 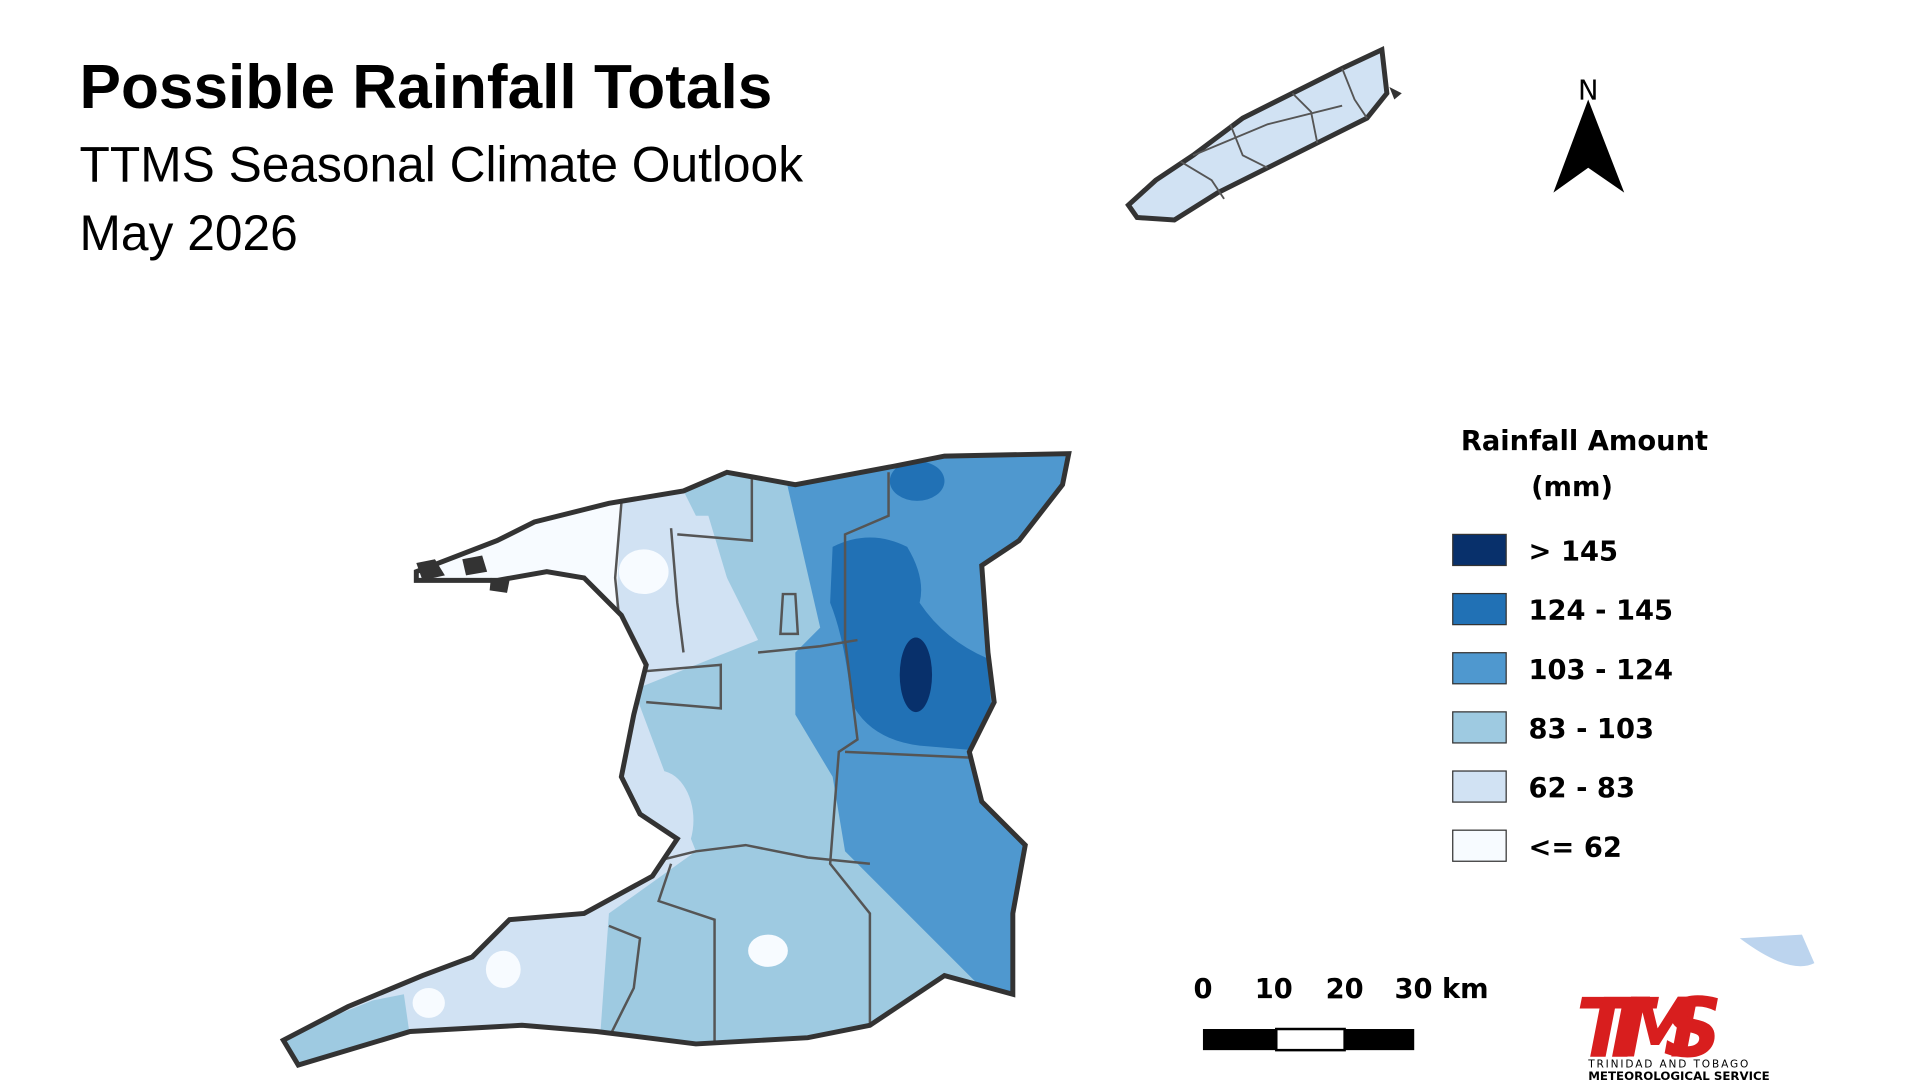 I want to click on logo-line: TRINIDAD AND TOBAGO, so click(x=1668, y=1065).